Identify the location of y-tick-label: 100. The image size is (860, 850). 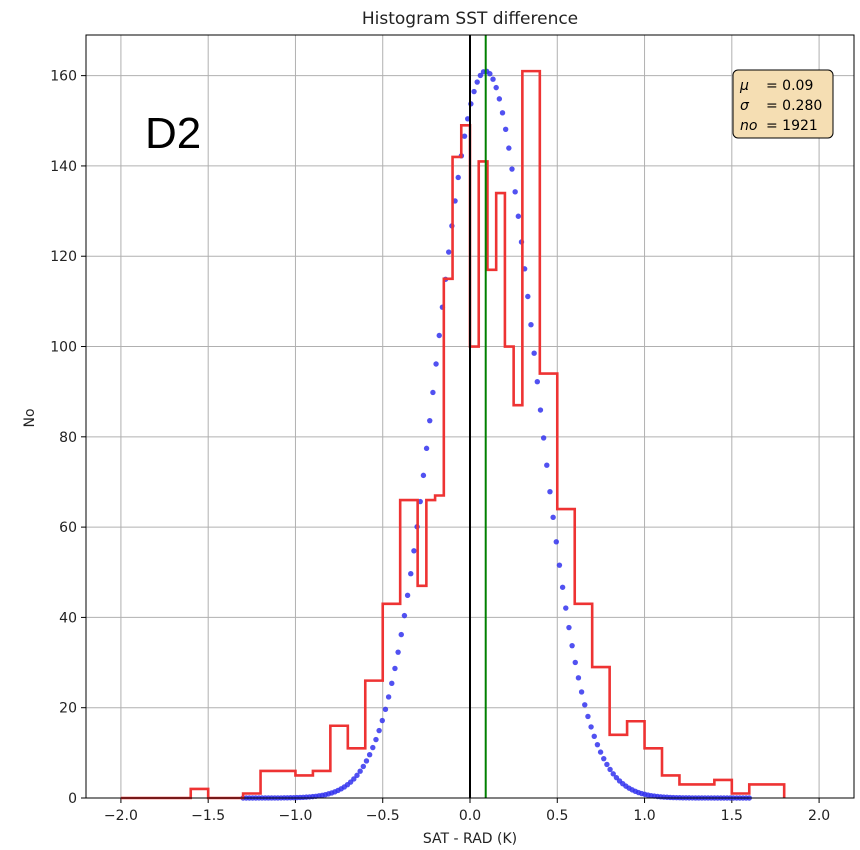
(63, 348).